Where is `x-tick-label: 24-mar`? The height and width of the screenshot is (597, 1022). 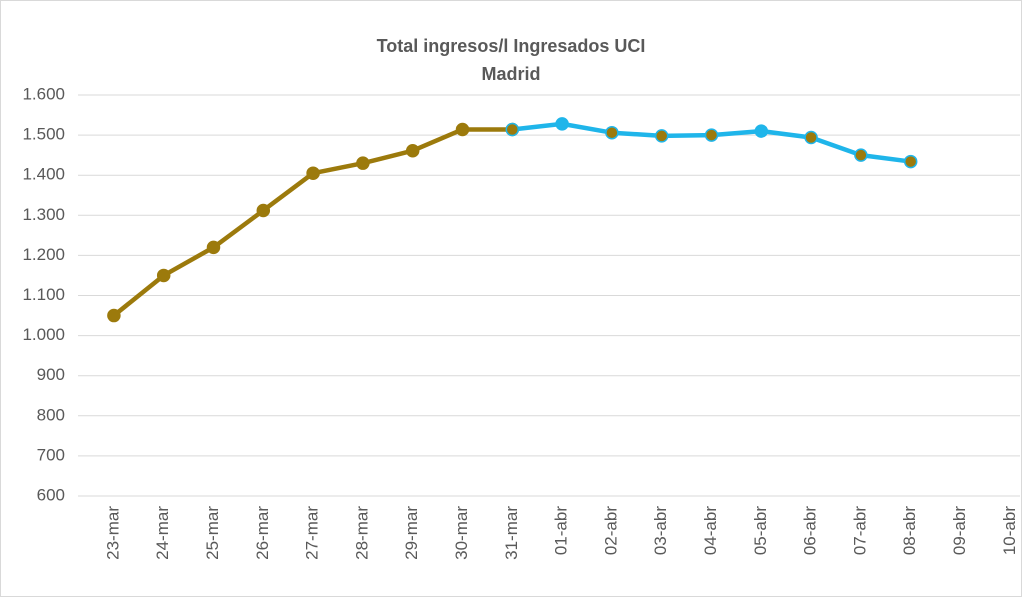 x-tick-label: 24-mar is located at coordinates (162, 533).